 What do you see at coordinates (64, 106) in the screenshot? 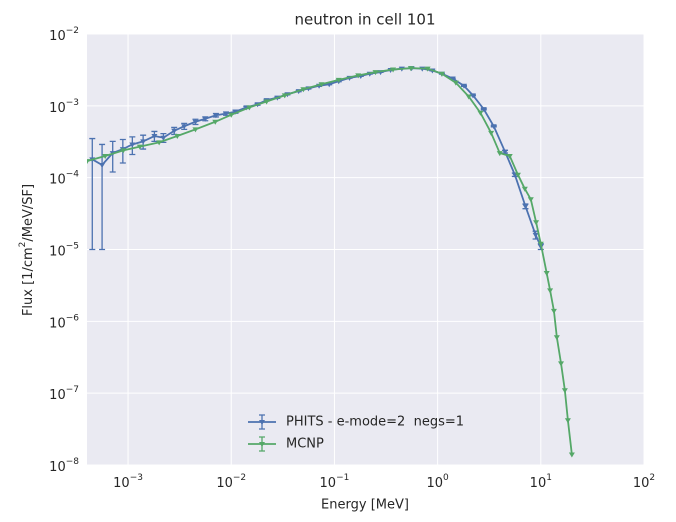
I see `y-tick-label: 10⁻³` at bounding box center [64, 106].